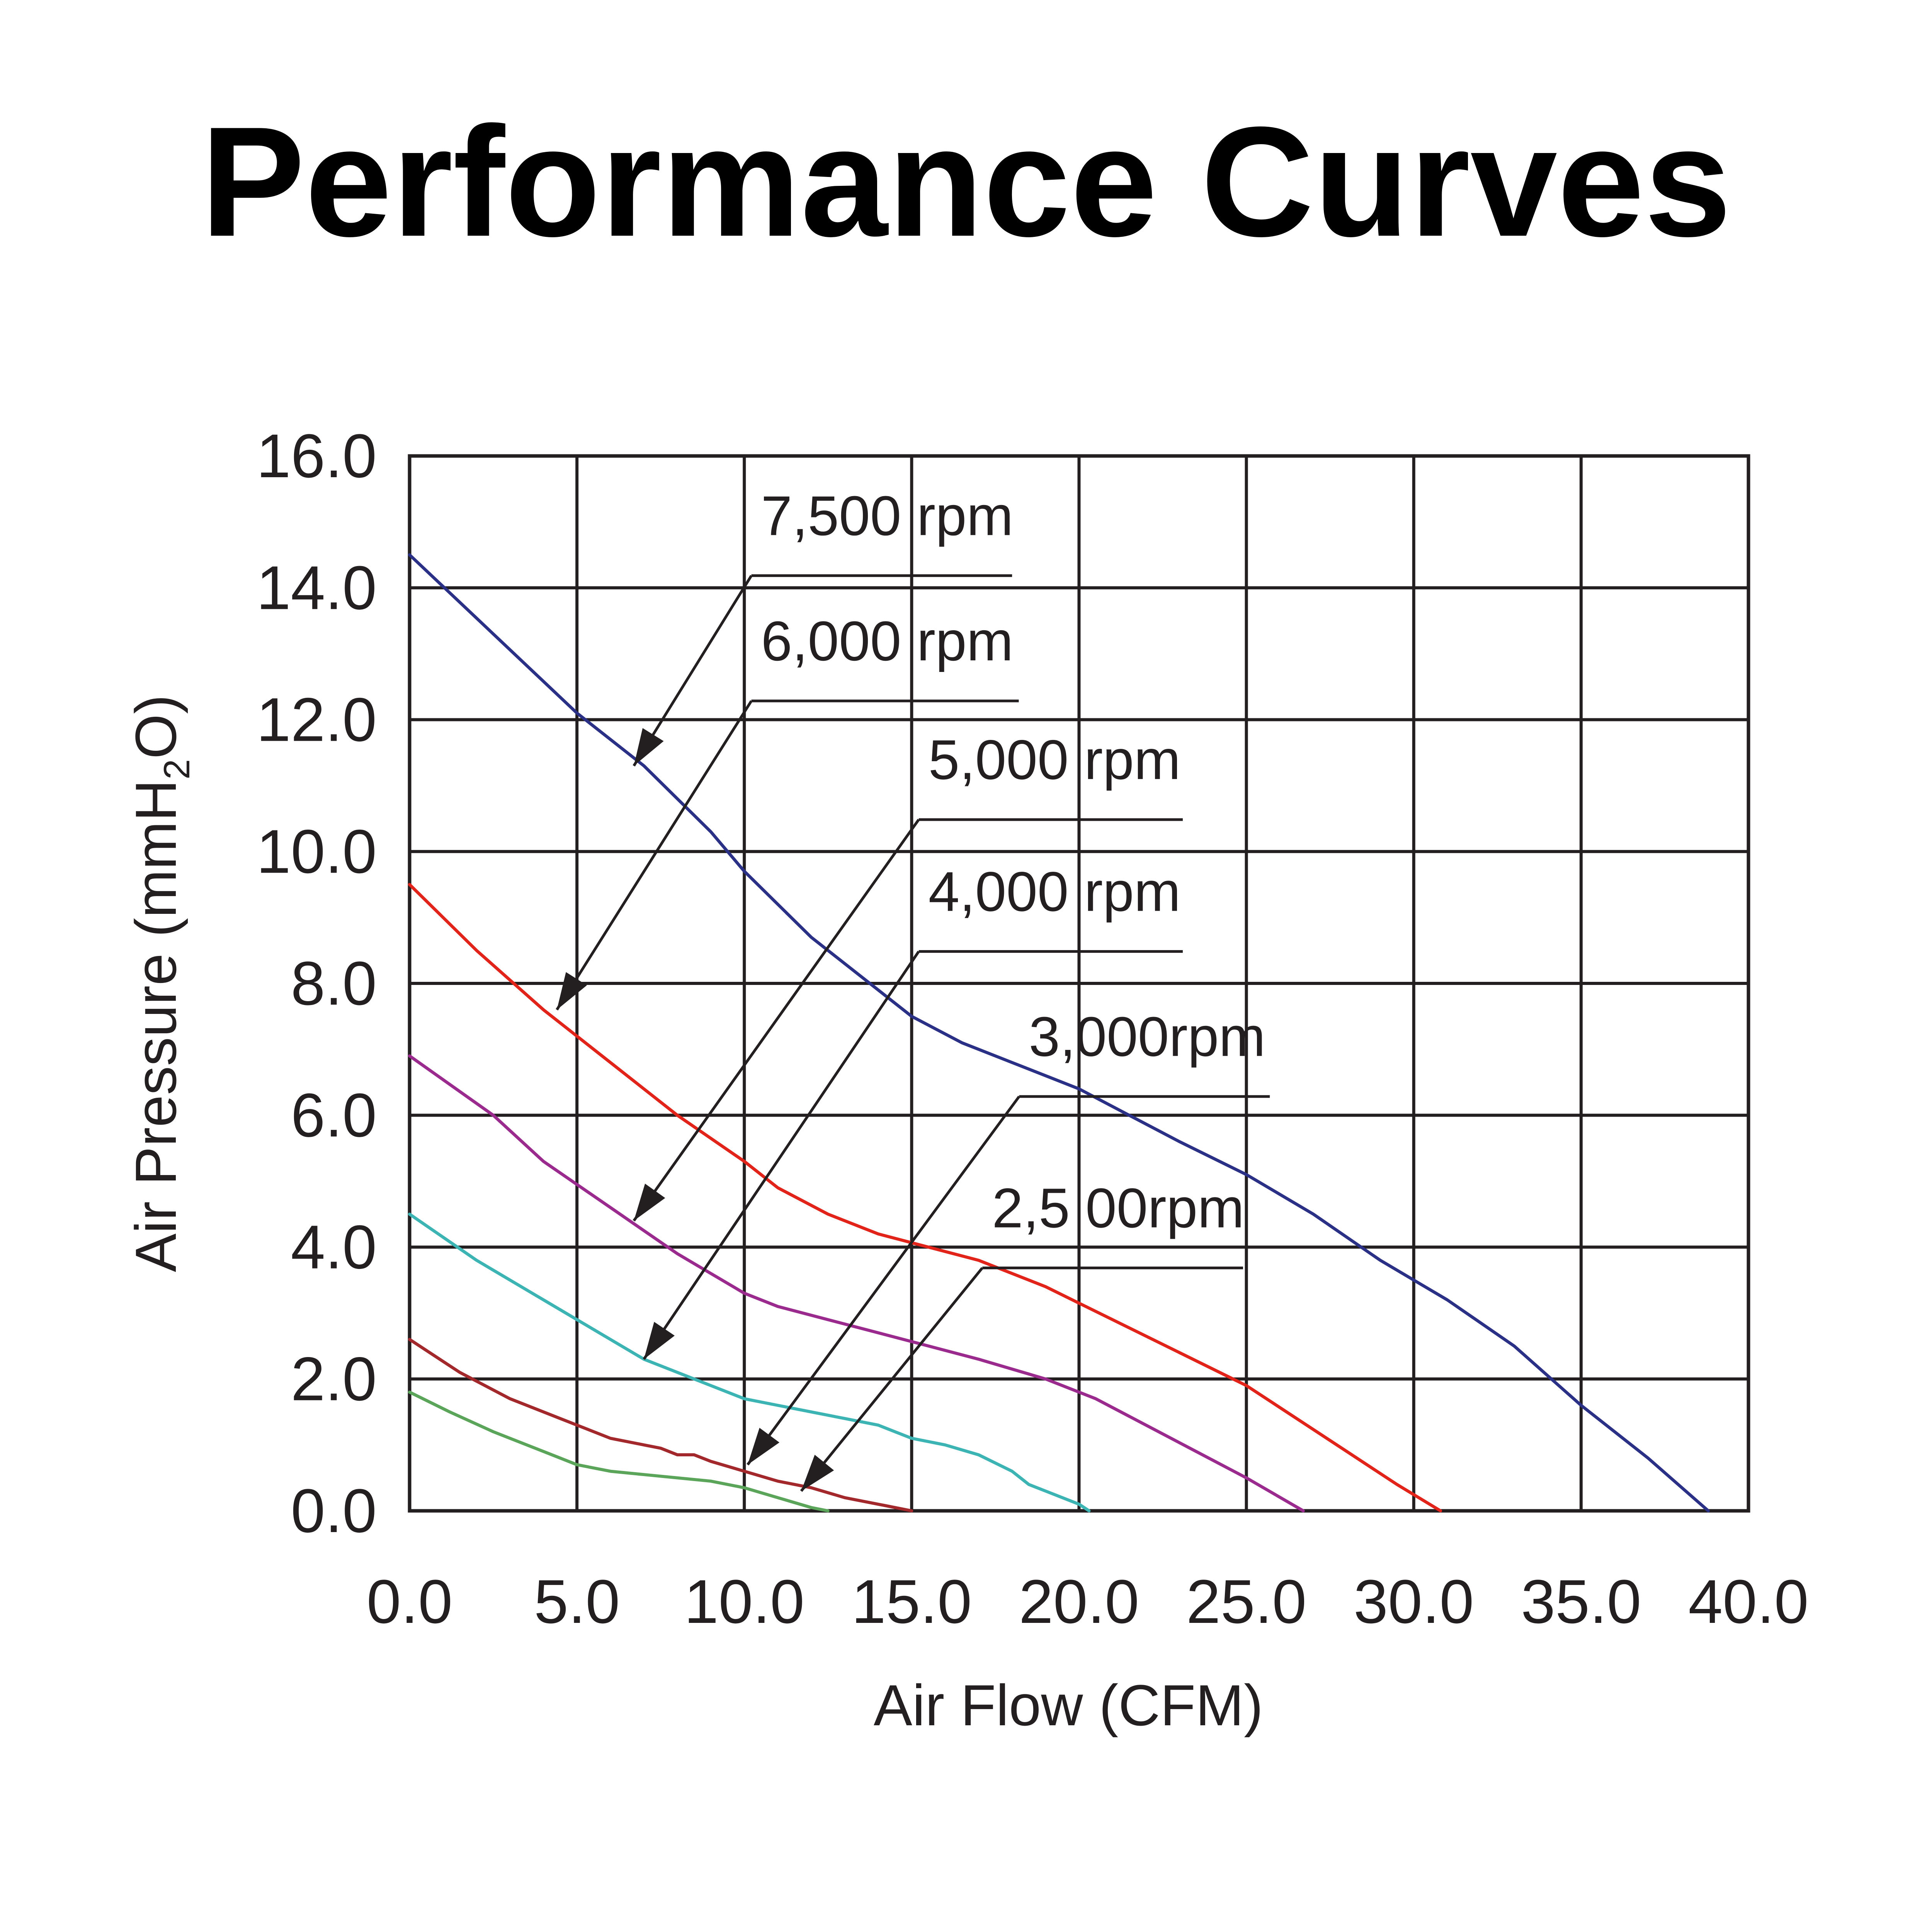 This screenshot has width=1932, height=1932. I want to click on annotation-5-000-rpm: 5,000 rpm, so click(908, 975).